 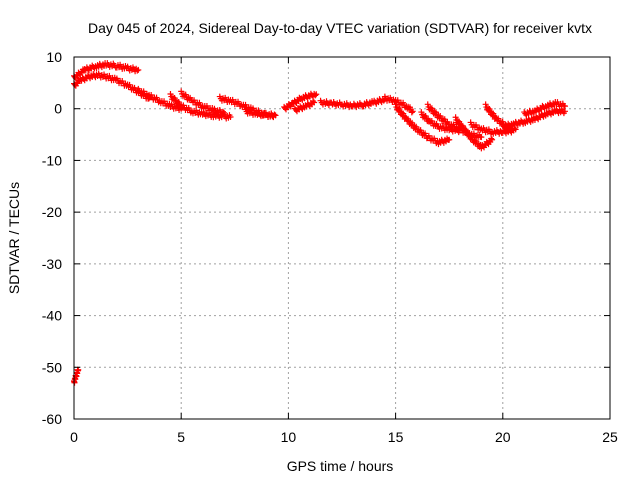 I want to click on y-tick-label: 10, so click(x=54, y=57).